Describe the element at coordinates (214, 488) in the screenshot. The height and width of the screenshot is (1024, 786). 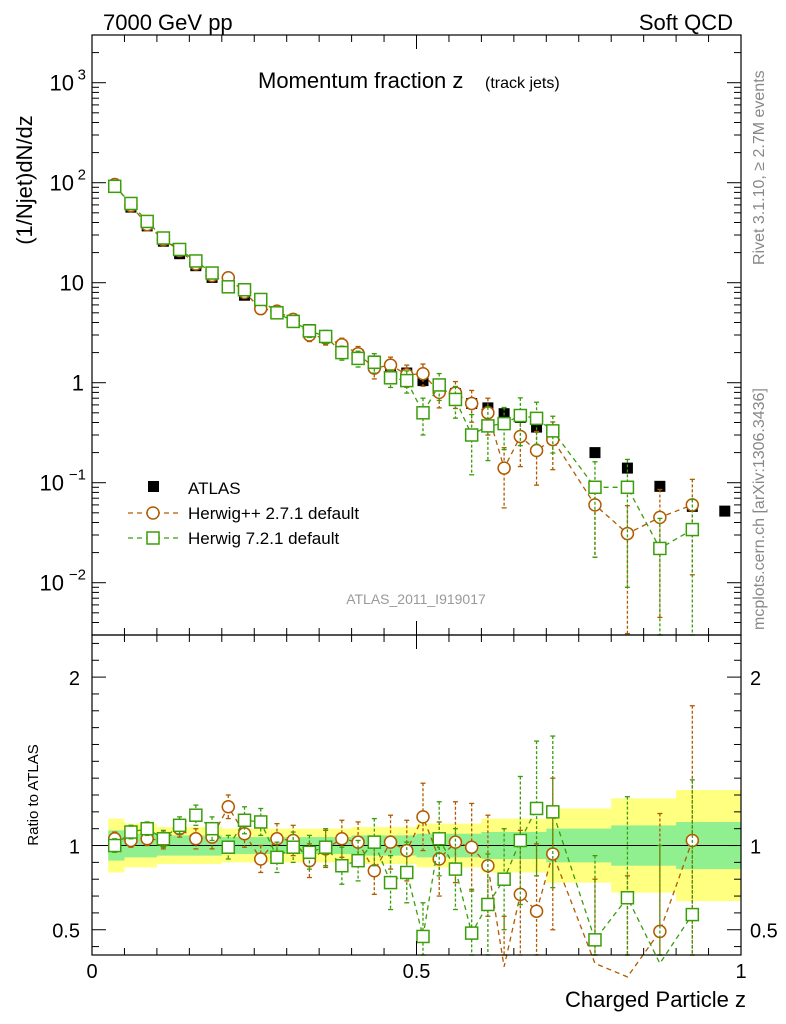
I see `legend-atlas-label: ATLAS` at that location.